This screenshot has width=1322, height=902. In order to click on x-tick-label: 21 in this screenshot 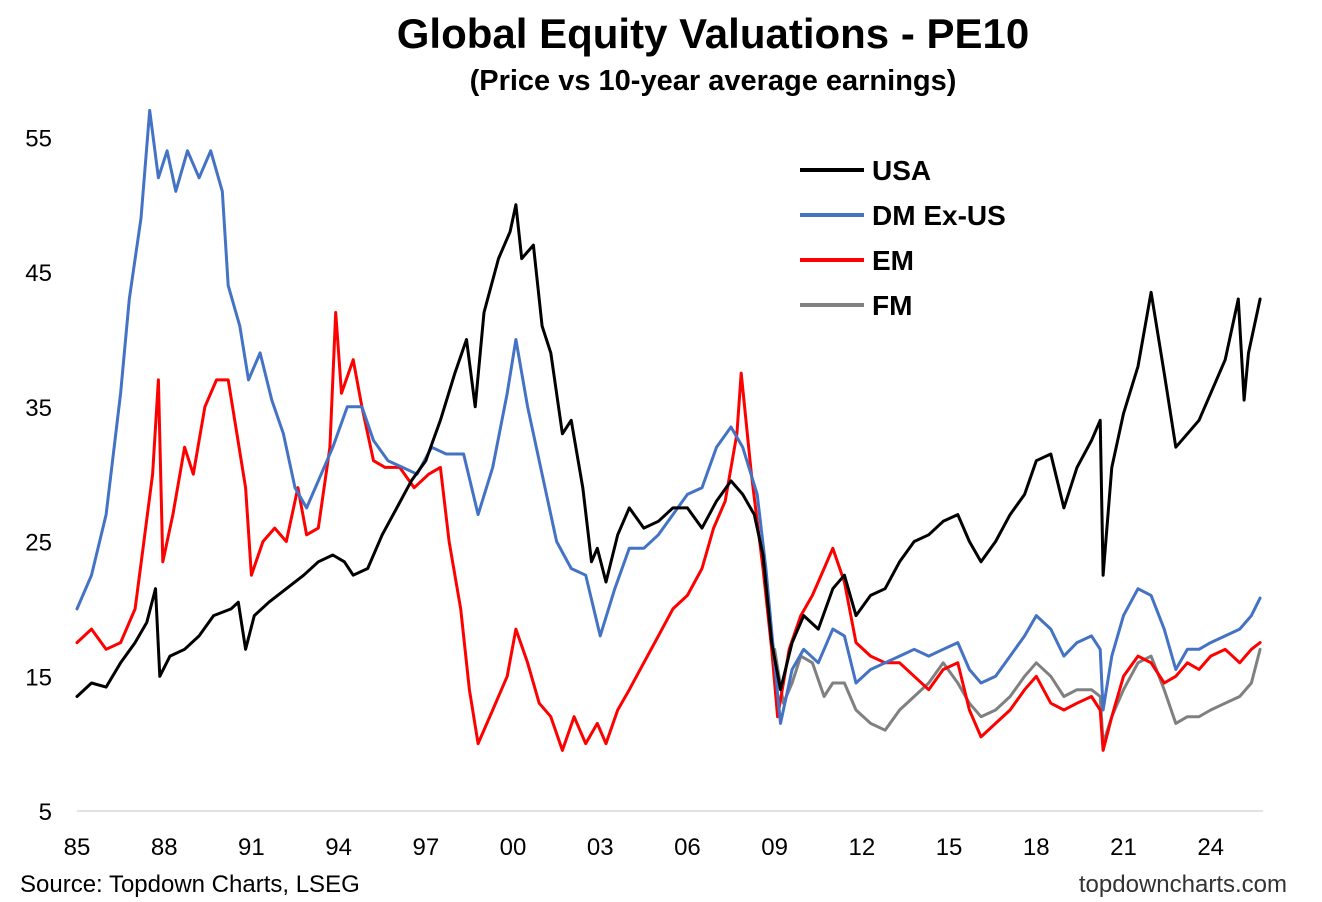, I will do `click(1123, 847)`.